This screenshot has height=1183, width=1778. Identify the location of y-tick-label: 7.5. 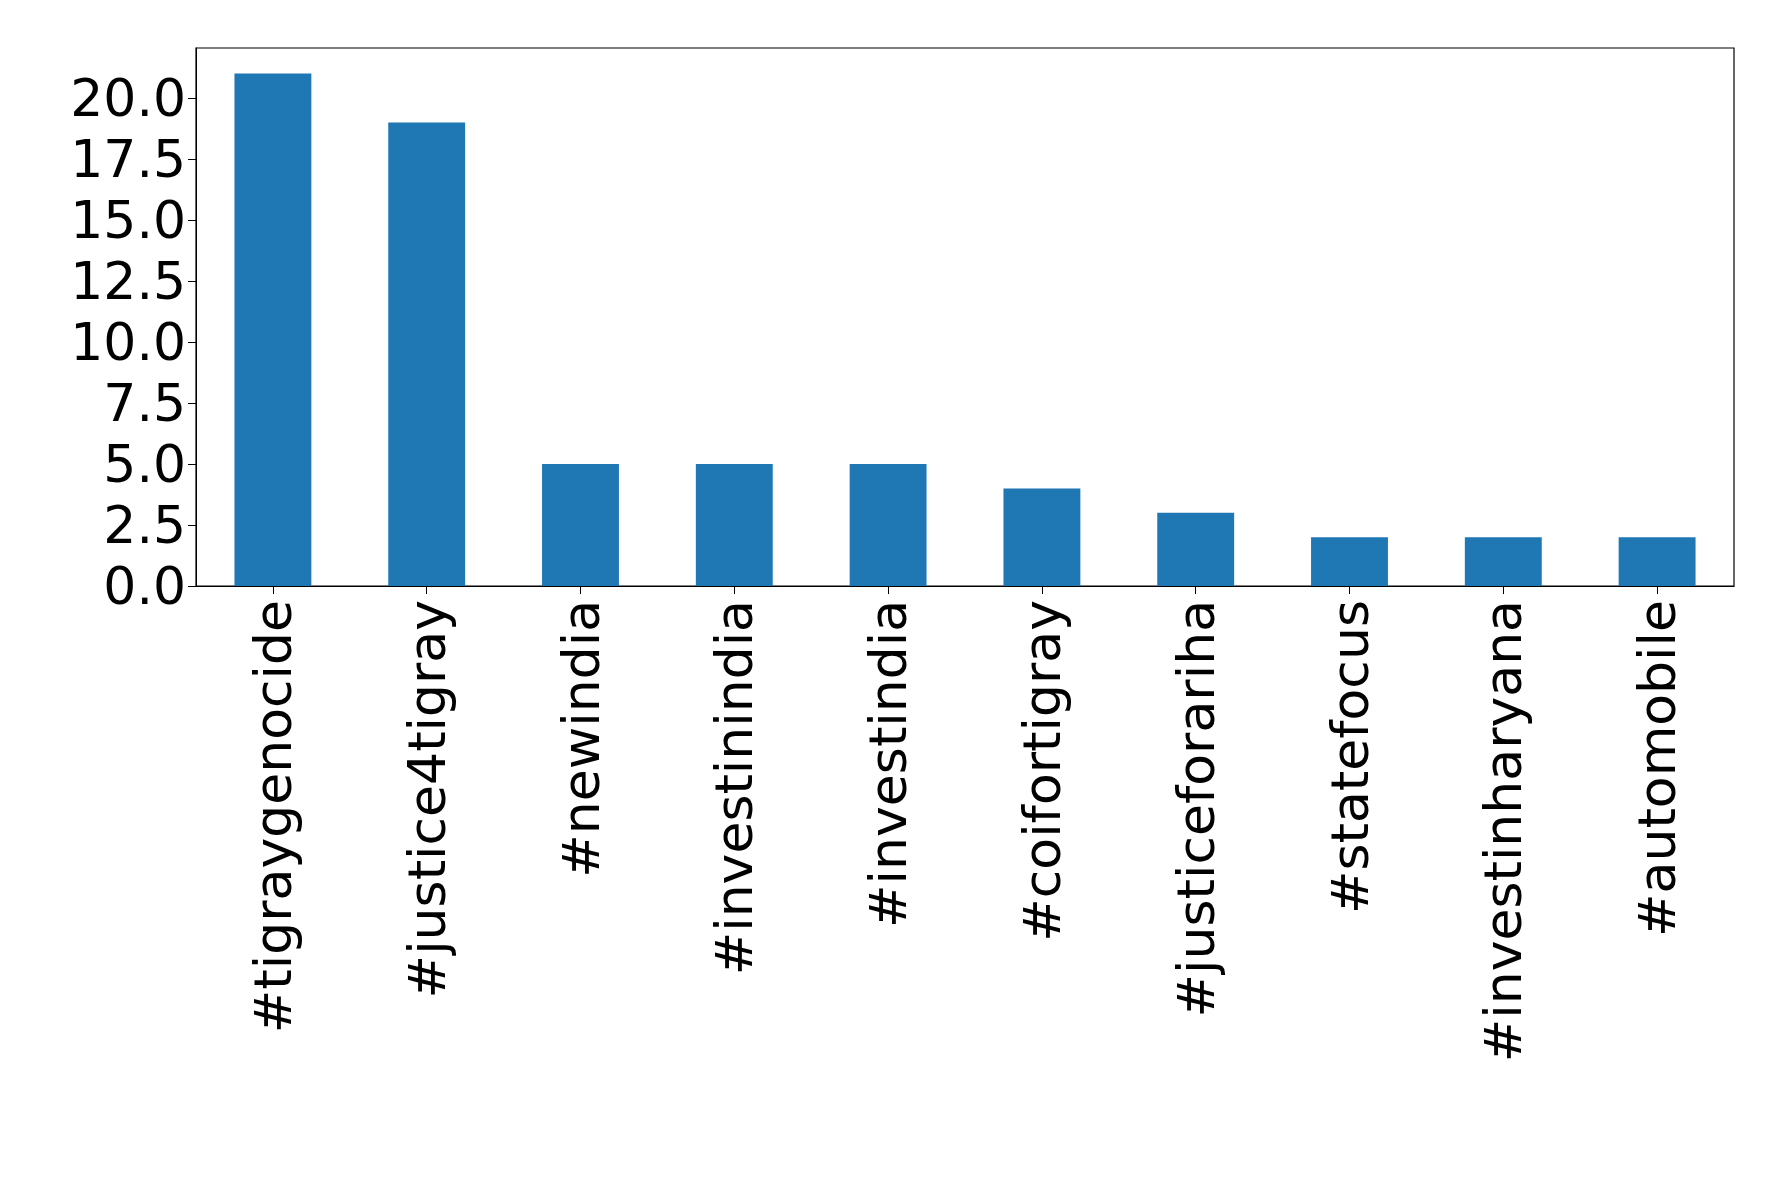
(144, 403).